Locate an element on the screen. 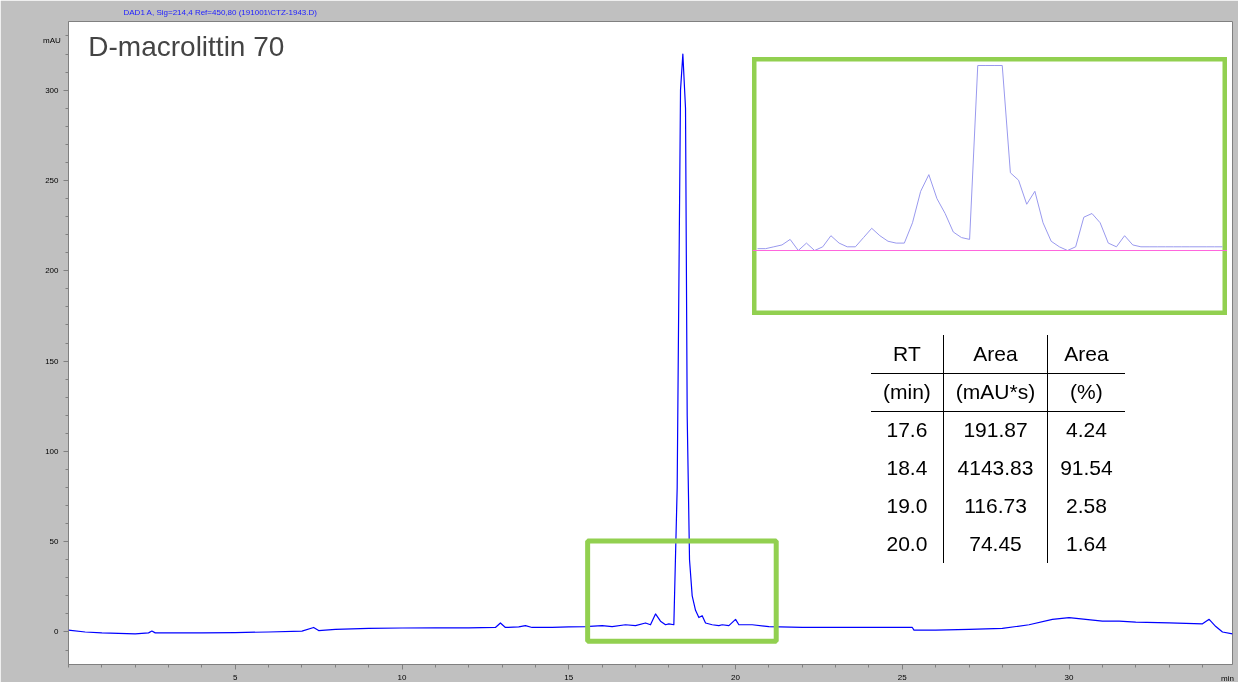 This screenshot has width=1238, height=682. y-tick-label: 50 is located at coordinates (54, 542).